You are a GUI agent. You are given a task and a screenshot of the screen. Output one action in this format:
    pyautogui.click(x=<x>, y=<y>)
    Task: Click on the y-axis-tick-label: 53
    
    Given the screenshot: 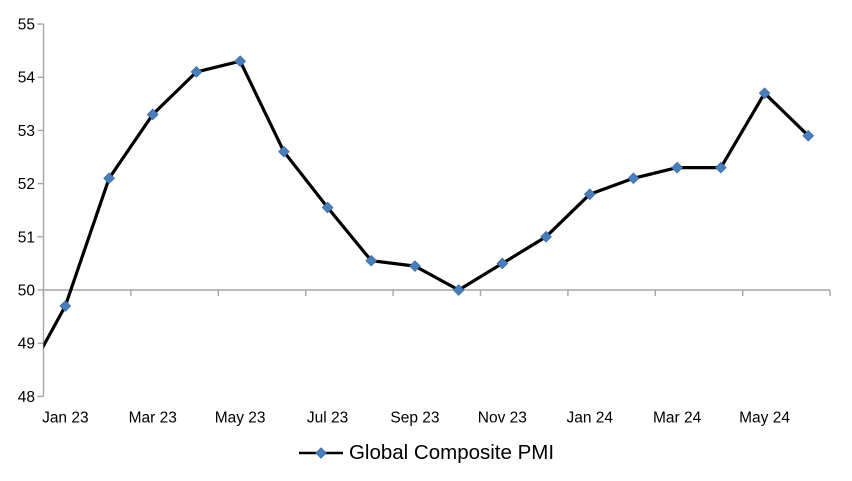 What is the action you would take?
    pyautogui.click(x=26, y=131)
    